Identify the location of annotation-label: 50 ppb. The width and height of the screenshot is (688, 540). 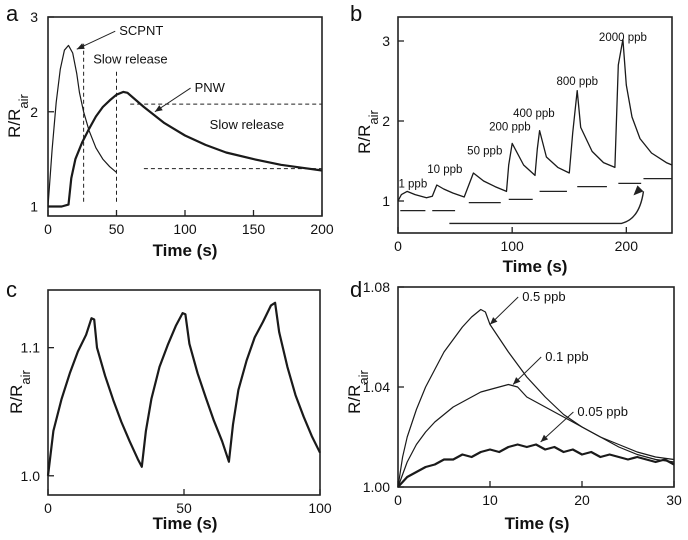
(484, 152).